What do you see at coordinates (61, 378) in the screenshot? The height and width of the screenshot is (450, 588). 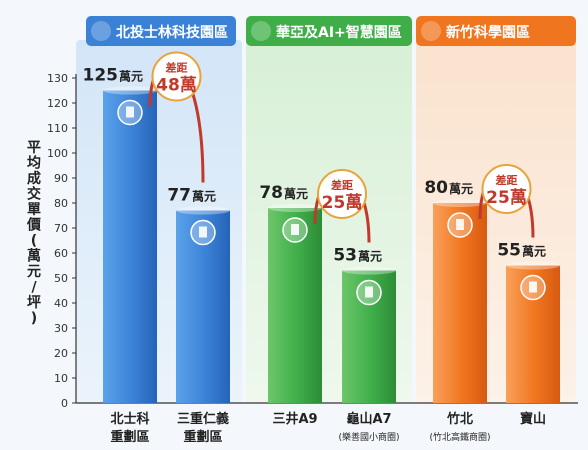 I see `y-tick-label: 10` at bounding box center [61, 378].